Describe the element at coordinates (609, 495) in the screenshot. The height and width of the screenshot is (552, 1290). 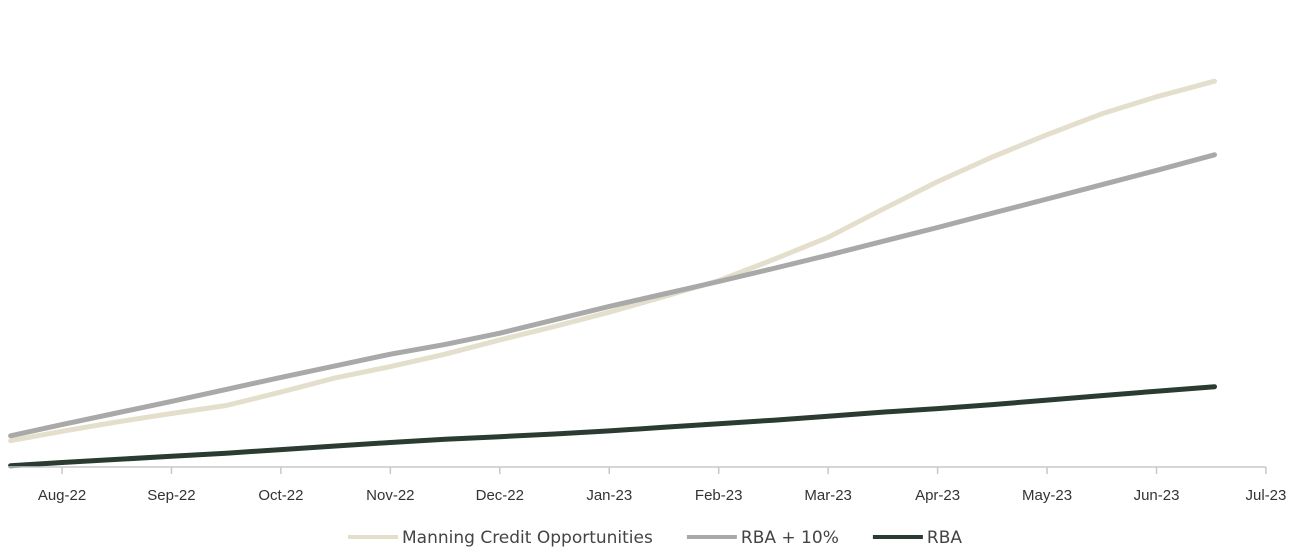
I see `x-tick-label: Jan-23` at that location.